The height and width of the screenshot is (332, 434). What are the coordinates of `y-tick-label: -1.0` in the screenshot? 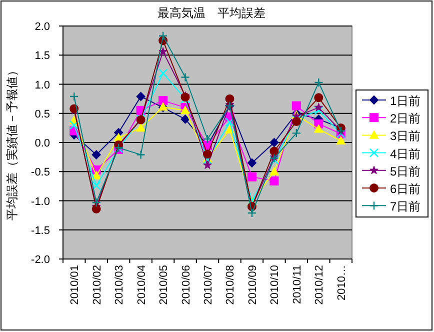 It's located at (40, 202).